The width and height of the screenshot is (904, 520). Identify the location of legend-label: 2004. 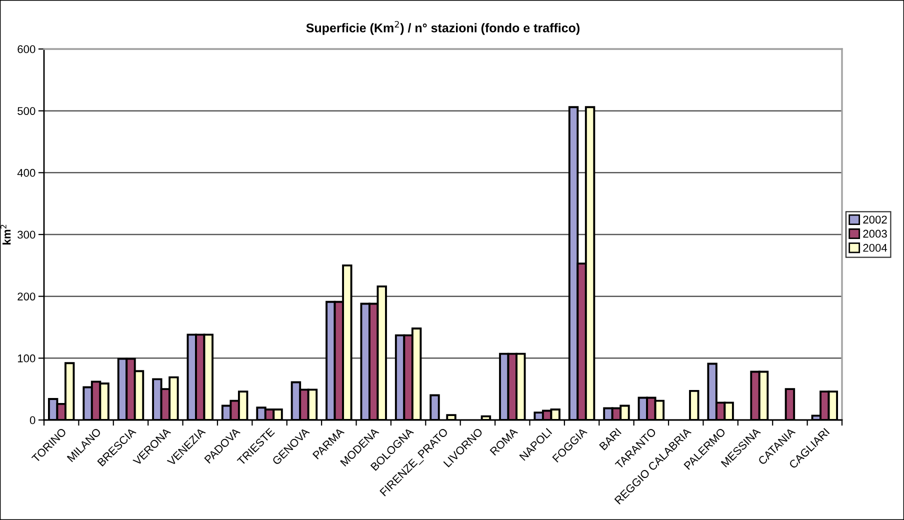
(875, 248).